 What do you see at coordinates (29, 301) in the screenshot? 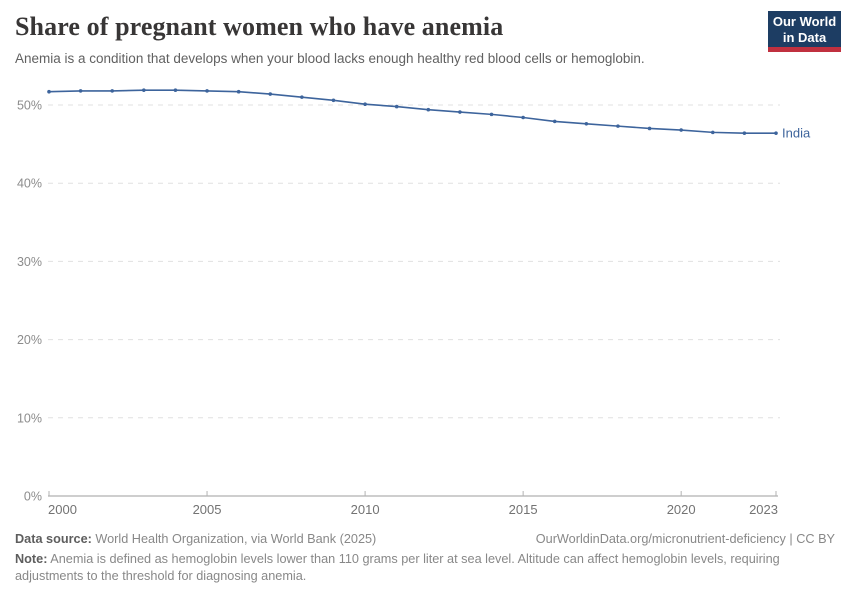
I see `y-axis-tick-labels: 0% 10% 20% 30% 40% 50%` at bounding box center [29, 301].